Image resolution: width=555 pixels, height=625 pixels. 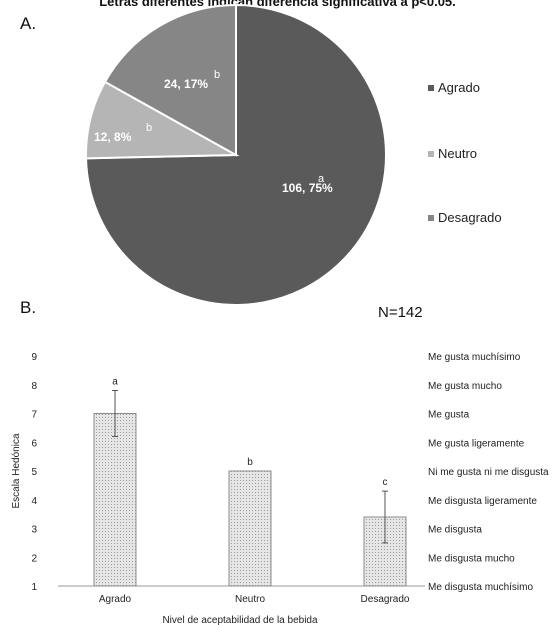 What do you see at coordinates (115, 500) in the screenshot?
I see `bar-agrado` at bounding box center [115, 500].